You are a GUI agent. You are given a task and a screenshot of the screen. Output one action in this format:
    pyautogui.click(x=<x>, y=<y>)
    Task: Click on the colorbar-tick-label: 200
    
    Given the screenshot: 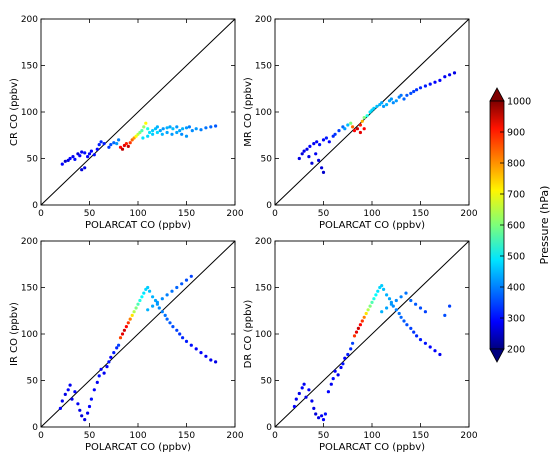 What is the action you would take?
    pyautogui.click(x=516, y=350)
    